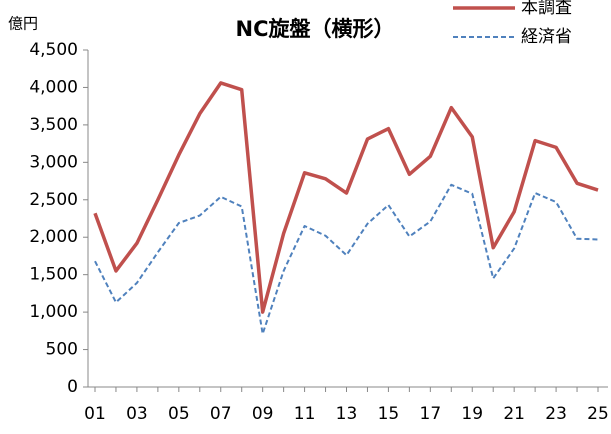 This screenshot has height=434, width=611. What do you see at coordinates (221, 414) in the screenshot?
I see `x-tick-label: 07` at bounding box center [221, 414].